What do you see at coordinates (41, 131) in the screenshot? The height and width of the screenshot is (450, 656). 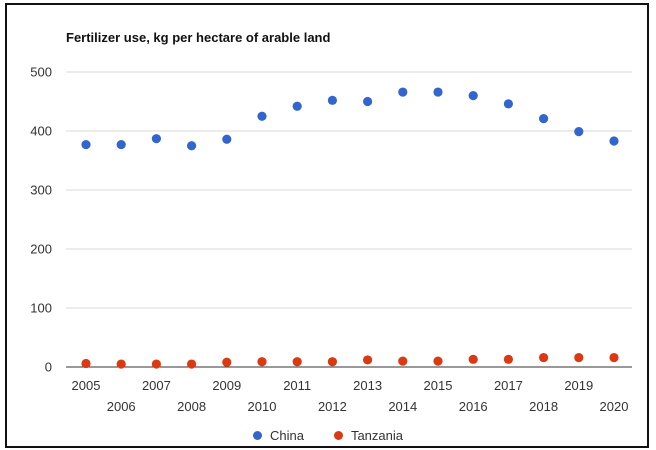 I see `y-tick-label: 400` at bounding box center [41, 131].